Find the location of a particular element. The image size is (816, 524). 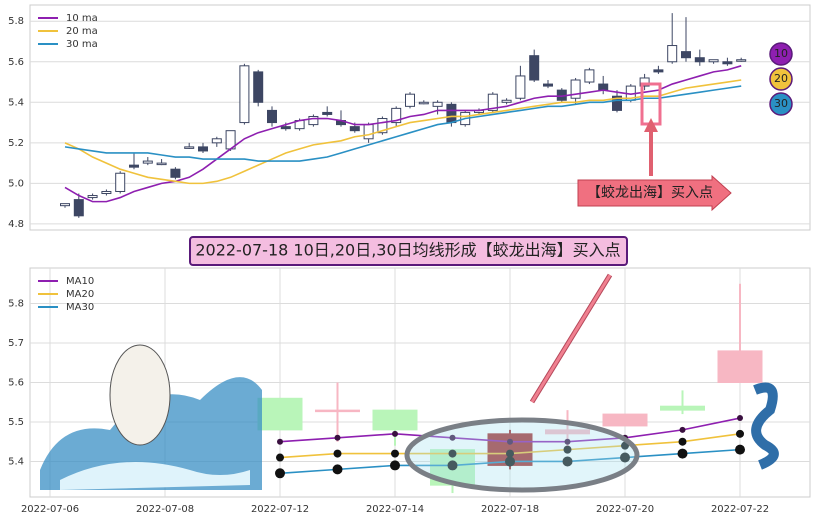

y-tick-label: 4.8 is located at coordinates (16, 224).